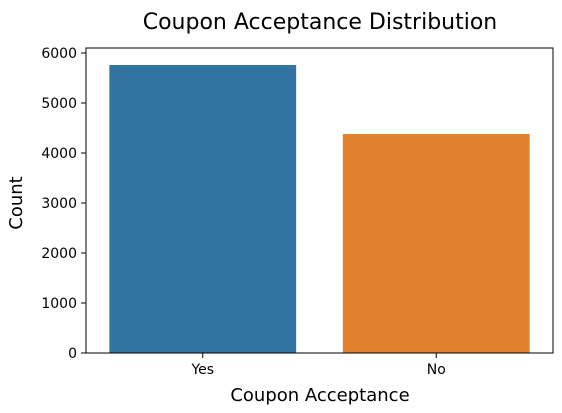  Describe the element at coordinates (59, 154) in the screenshot. I see `y-tick-label: 4000` at that location.